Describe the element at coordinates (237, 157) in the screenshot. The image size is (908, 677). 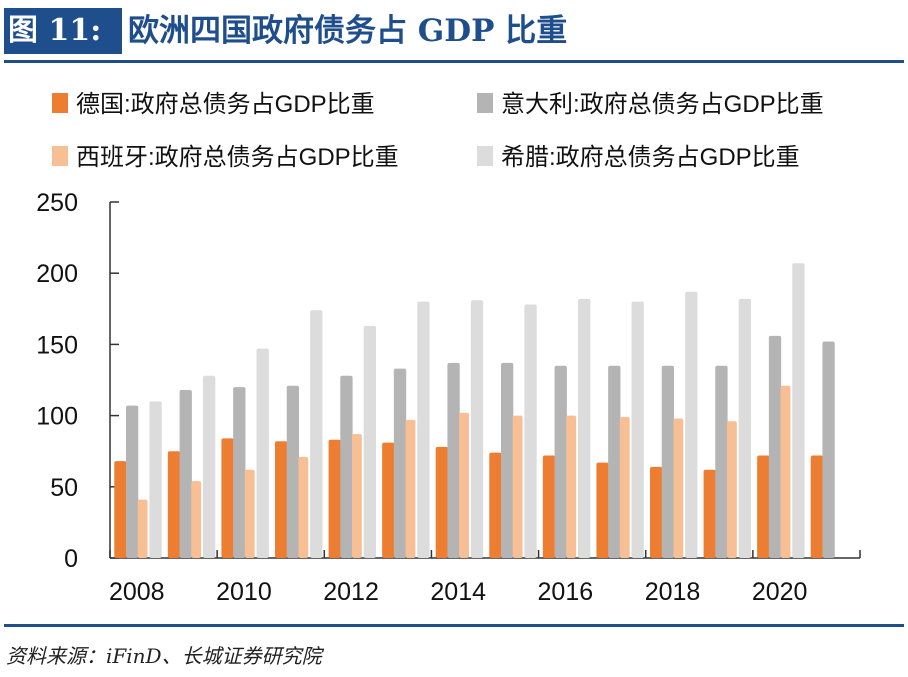
I see `legend-label: 西班牙:政府总债务占GDP比重` at that location.